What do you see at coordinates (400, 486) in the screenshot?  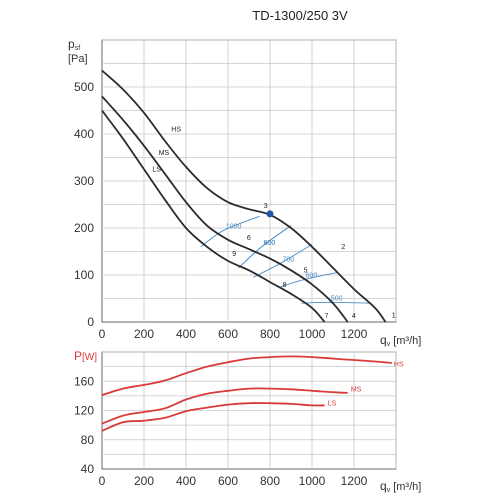 I see `flow-axis-label-bottom: qv [m³/h]` at bounding box center [400, 486].